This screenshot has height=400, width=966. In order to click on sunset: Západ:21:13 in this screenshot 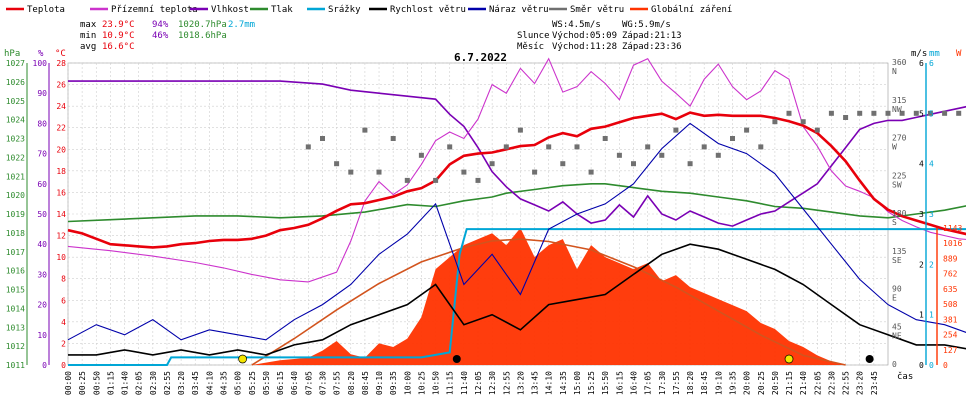, I will do `click(652, 36)`.